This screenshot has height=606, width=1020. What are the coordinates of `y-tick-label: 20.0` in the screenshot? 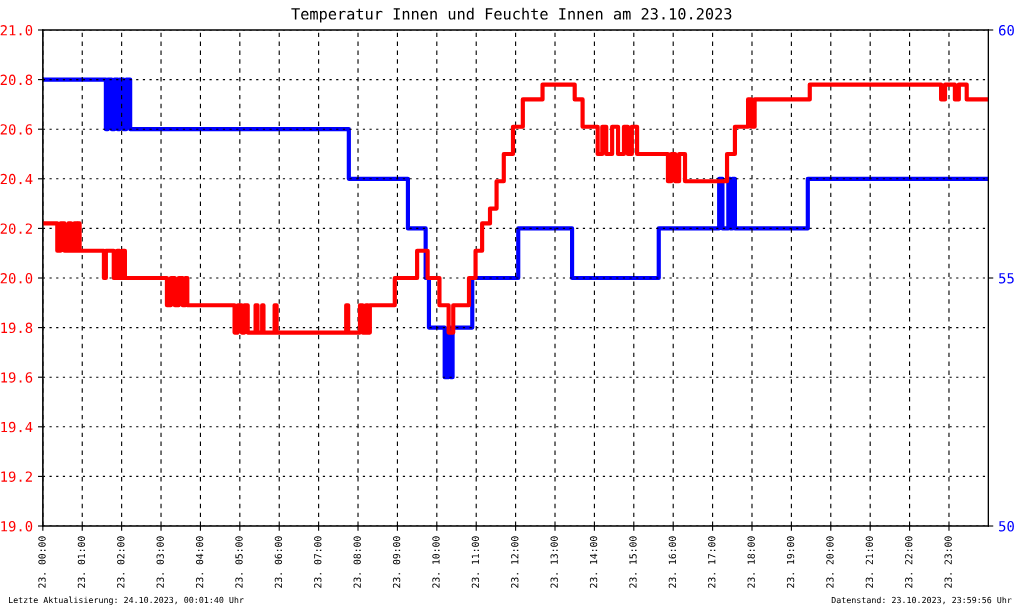 It's located at (16, 278).